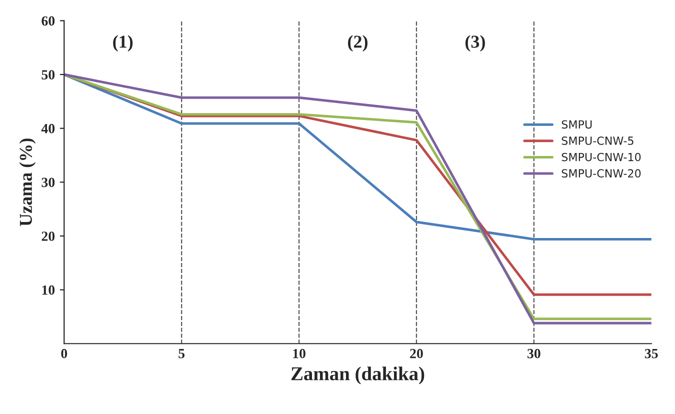 The height and width of the screenshot is (414, 675). I want to click on y-axis-title: Uzama (%), so click(27, 182).